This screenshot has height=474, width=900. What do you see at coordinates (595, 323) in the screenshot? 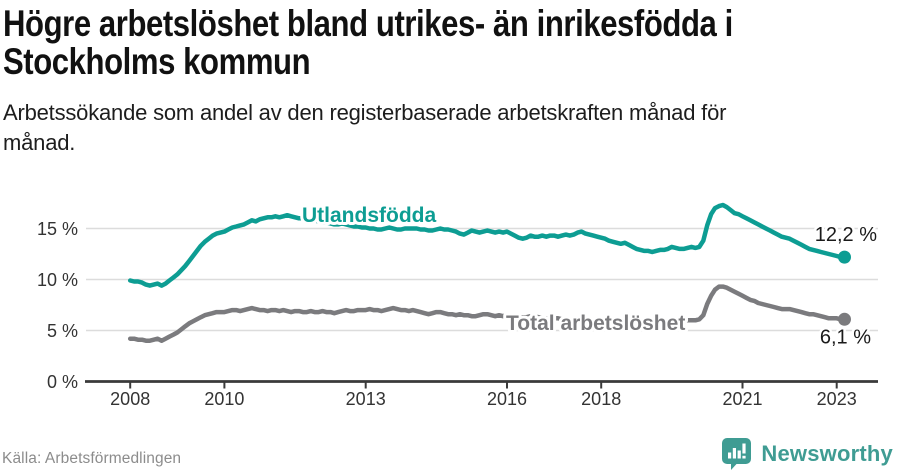
I see `series-label-gray: Total arbetslöshet` at bounding box center [595, 323].